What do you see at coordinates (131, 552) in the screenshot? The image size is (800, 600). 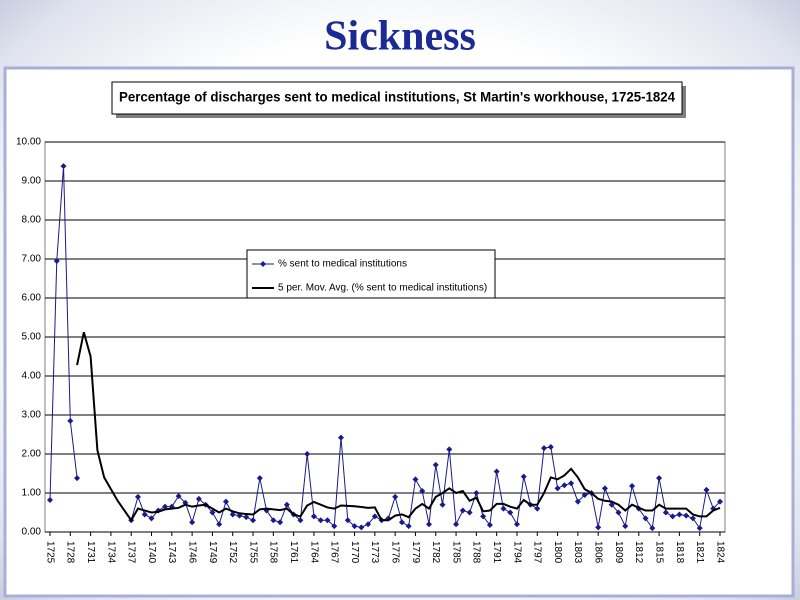 I see `x-tick-label: 1737` at bounding box center [131, 552].